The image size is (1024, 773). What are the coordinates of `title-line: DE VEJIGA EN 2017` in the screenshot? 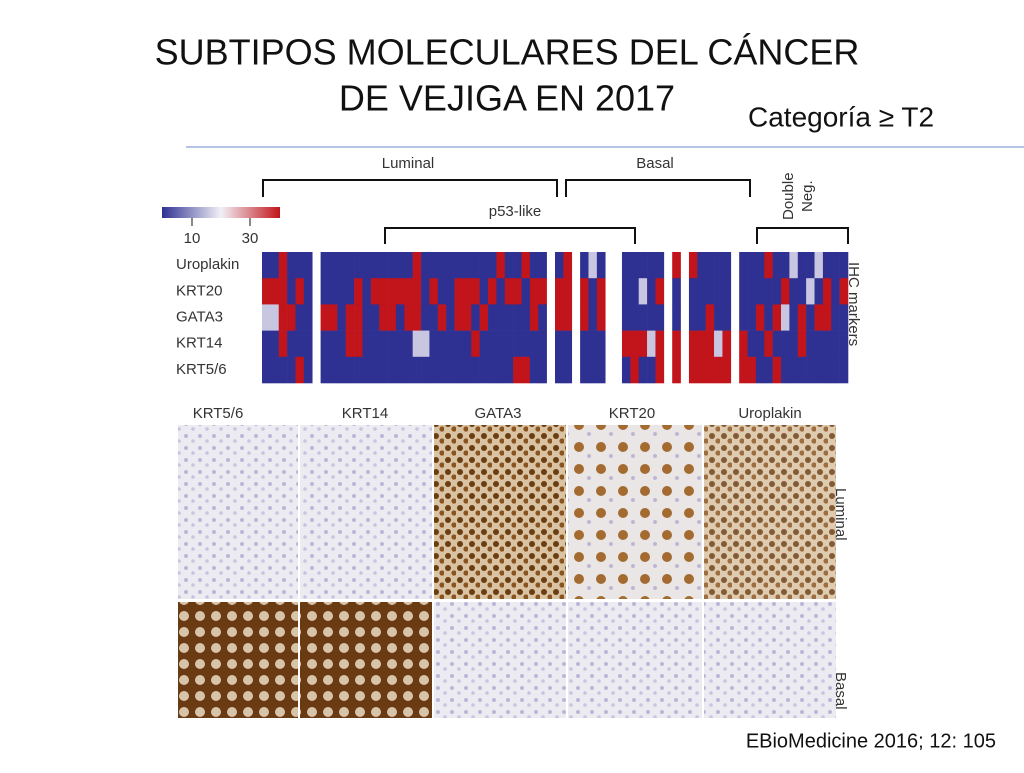 It's located at (507, 98).